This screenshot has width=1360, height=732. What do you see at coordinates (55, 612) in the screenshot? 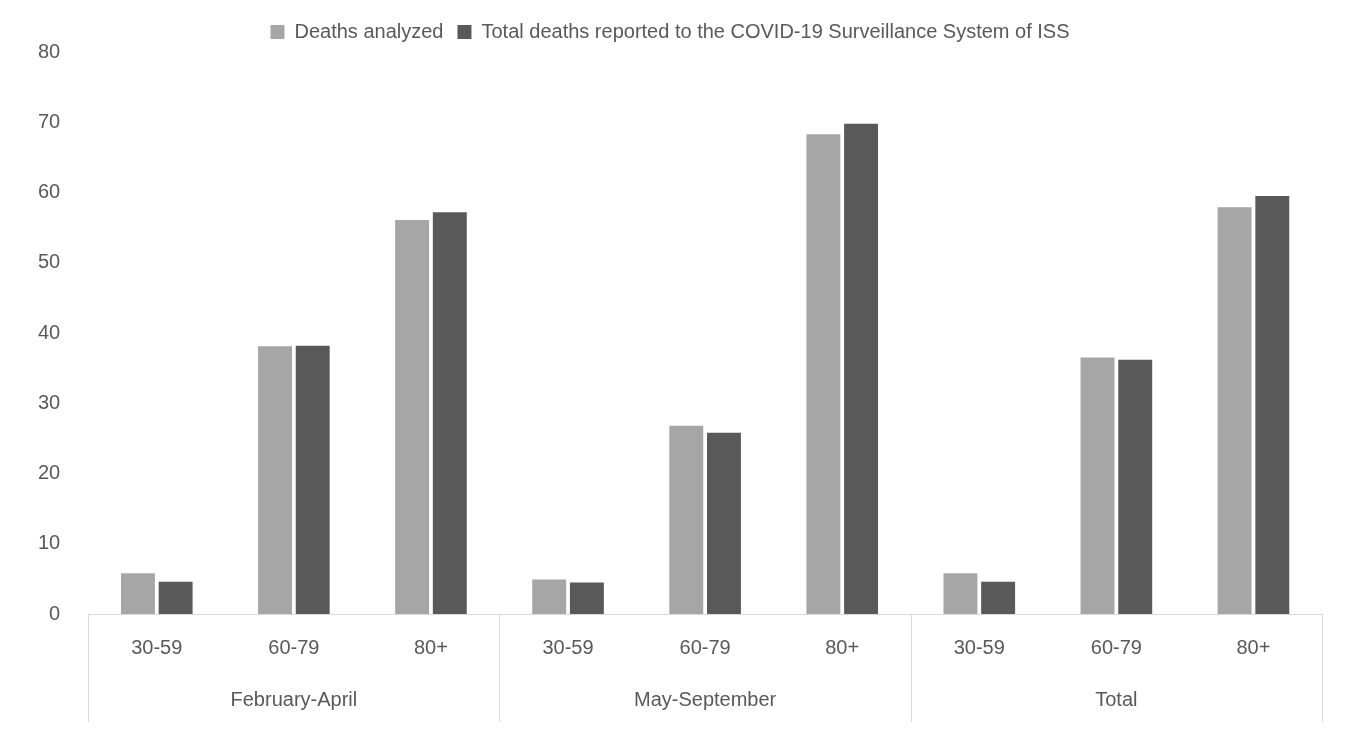
I see `y-tick-label: 0` at bounding box center [55, 612].